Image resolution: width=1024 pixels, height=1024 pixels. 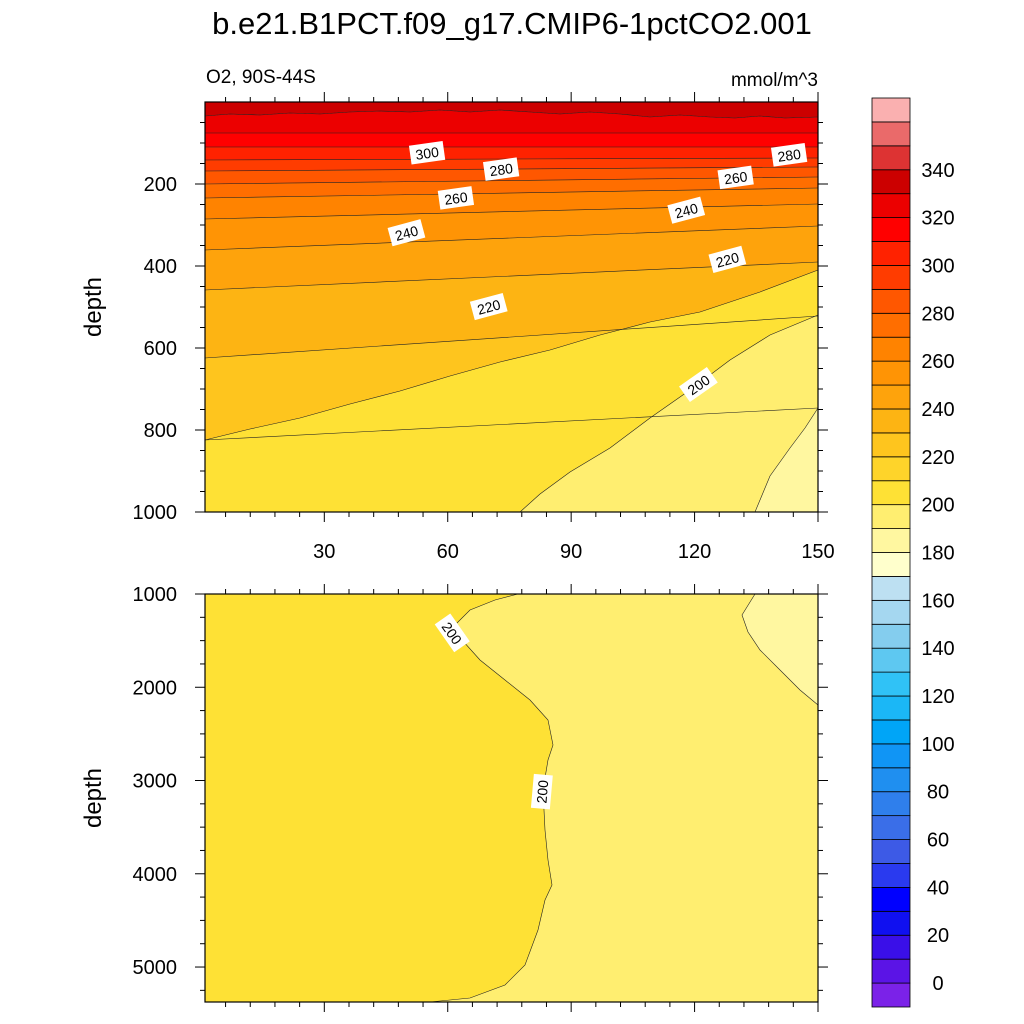 What do you see at coordinates (160, 185) in the screenshot?
I see `y-tick-label: 200` at bounding box center [160, 185].